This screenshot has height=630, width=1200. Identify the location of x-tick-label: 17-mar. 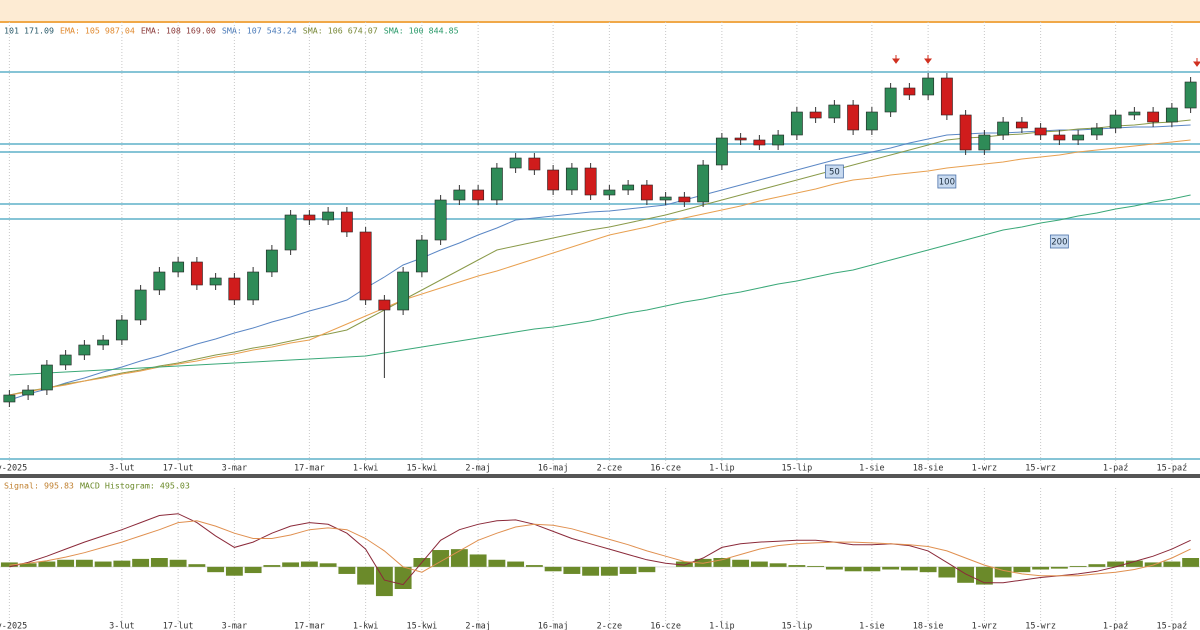
(309, 469).